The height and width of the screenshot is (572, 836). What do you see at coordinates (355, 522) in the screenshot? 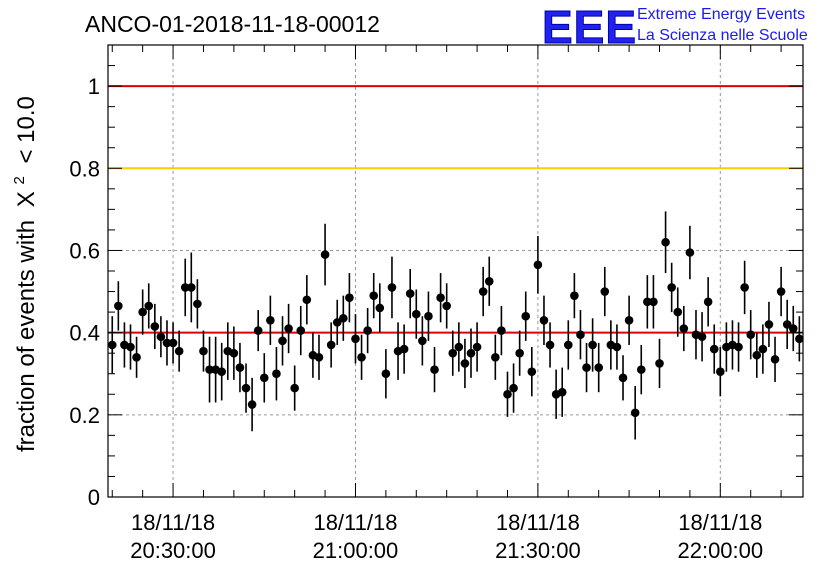
I see `x-tick-label-date: 18/11/18` at bounding box center [355, 522].